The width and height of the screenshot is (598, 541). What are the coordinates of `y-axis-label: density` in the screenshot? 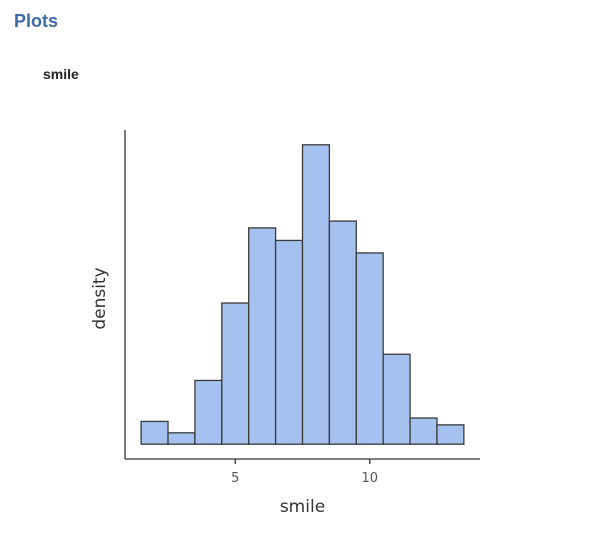 It's located at (100, 298).